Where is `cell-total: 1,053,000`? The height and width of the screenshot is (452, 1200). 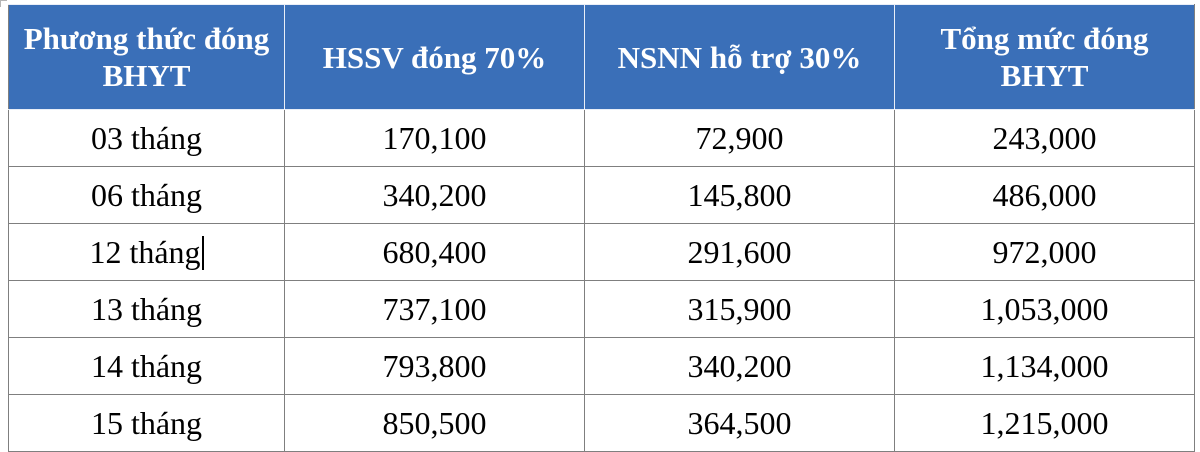
cell-total: 1,053,000 is located at coordinates (1044, 309).